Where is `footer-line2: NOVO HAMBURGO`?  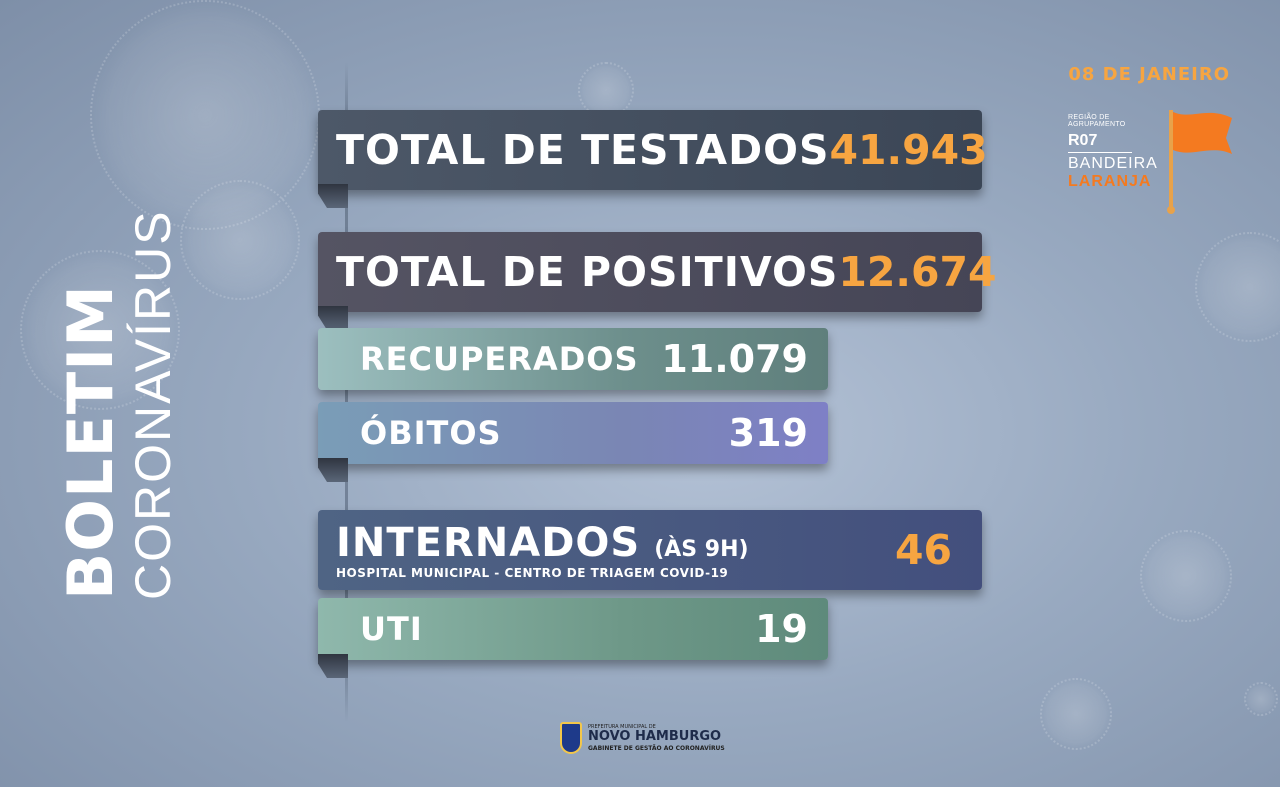 footer-line2: NOVO HAMBURGO is located at coordinates (655, 737).